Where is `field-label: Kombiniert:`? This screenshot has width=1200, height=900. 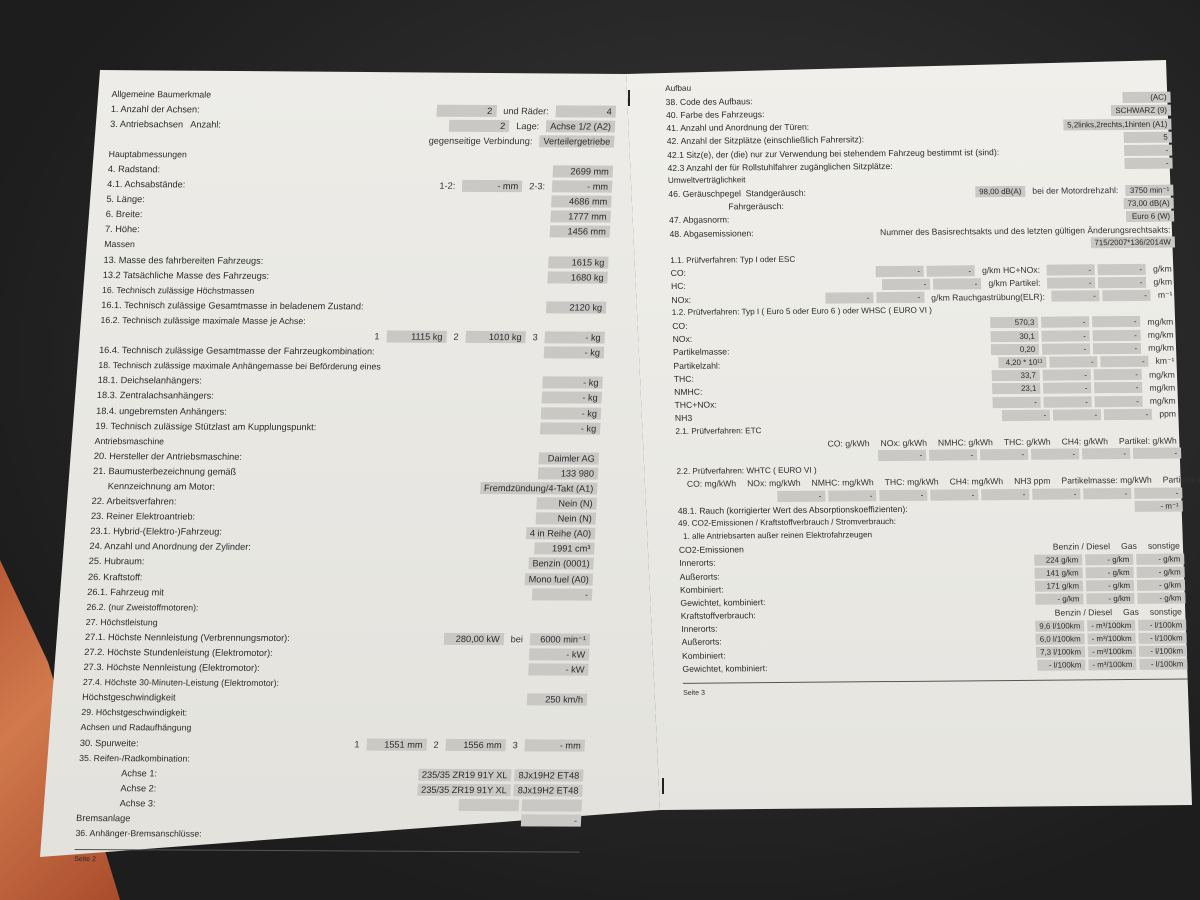 field-label: Kombiniert: is located at coordinates (703, 655).